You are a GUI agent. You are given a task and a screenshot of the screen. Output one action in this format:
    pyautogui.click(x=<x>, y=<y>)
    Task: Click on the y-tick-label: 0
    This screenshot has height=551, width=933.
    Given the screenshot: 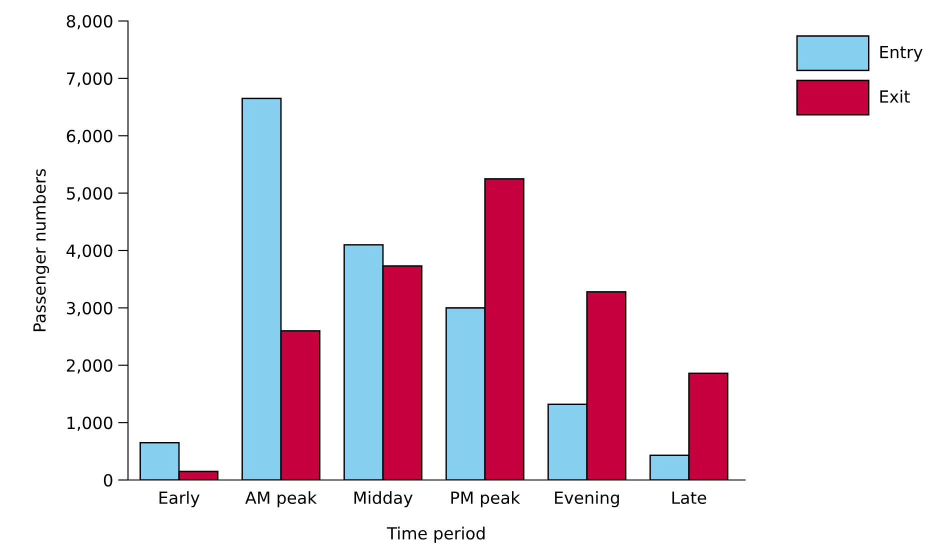 What is the action you would take?
    pyautogui.click(x=108, y=480)
    